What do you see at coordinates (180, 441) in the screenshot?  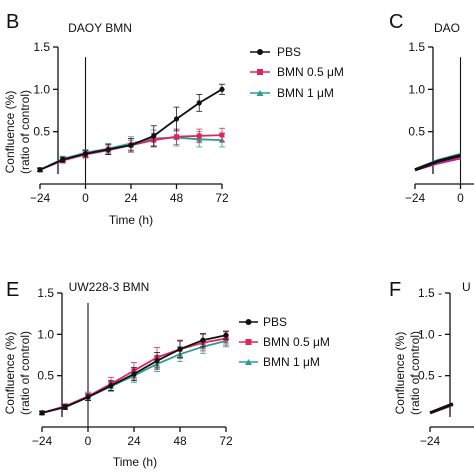 I see `panel-e-xtick-label: 48` at bounding box center [180, 441].